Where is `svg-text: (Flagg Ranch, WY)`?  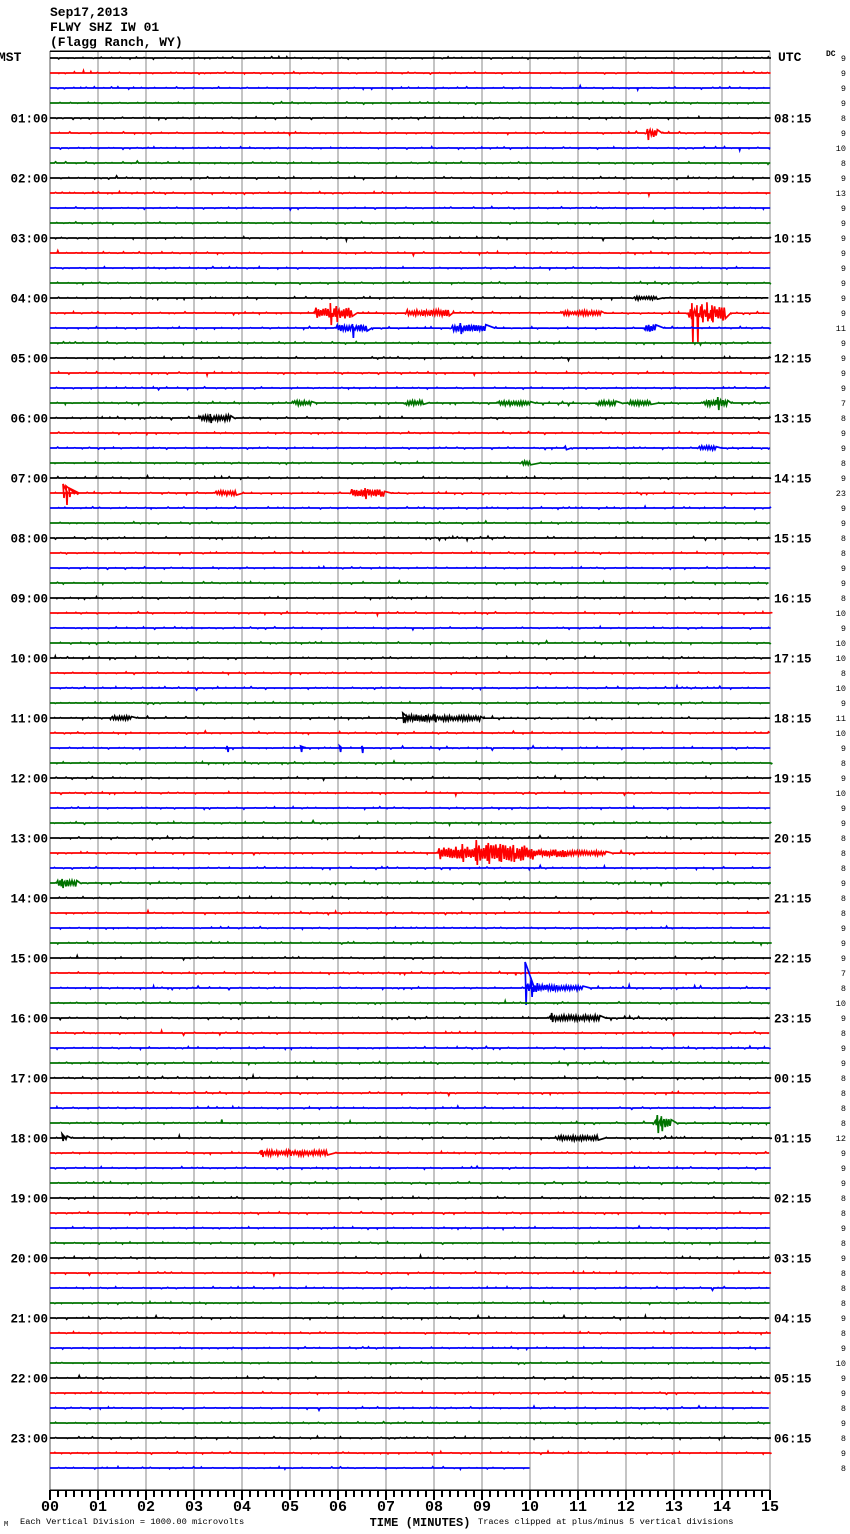
svg-text: (Flagg Ranch, WY) is located at coordinates (116, 42).